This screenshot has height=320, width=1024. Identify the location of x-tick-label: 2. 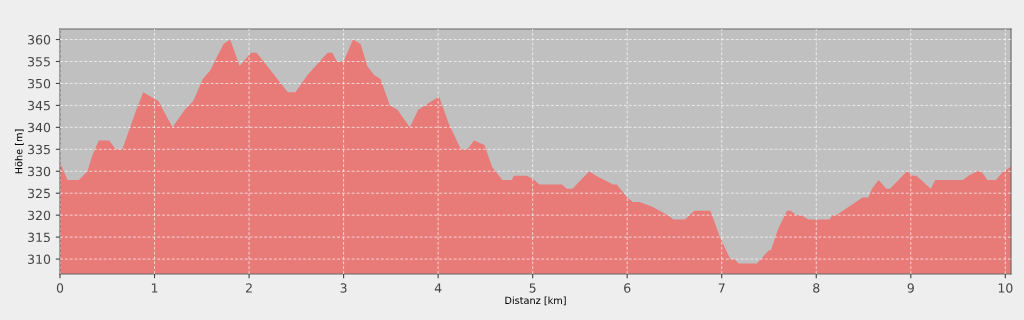
(249, 288).